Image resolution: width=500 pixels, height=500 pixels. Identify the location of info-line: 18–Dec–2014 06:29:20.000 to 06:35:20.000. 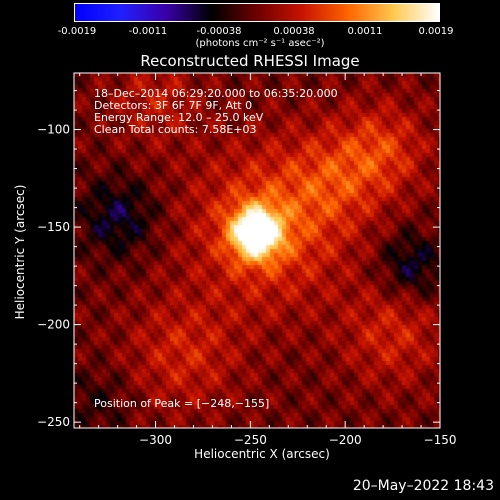
(216, 93).